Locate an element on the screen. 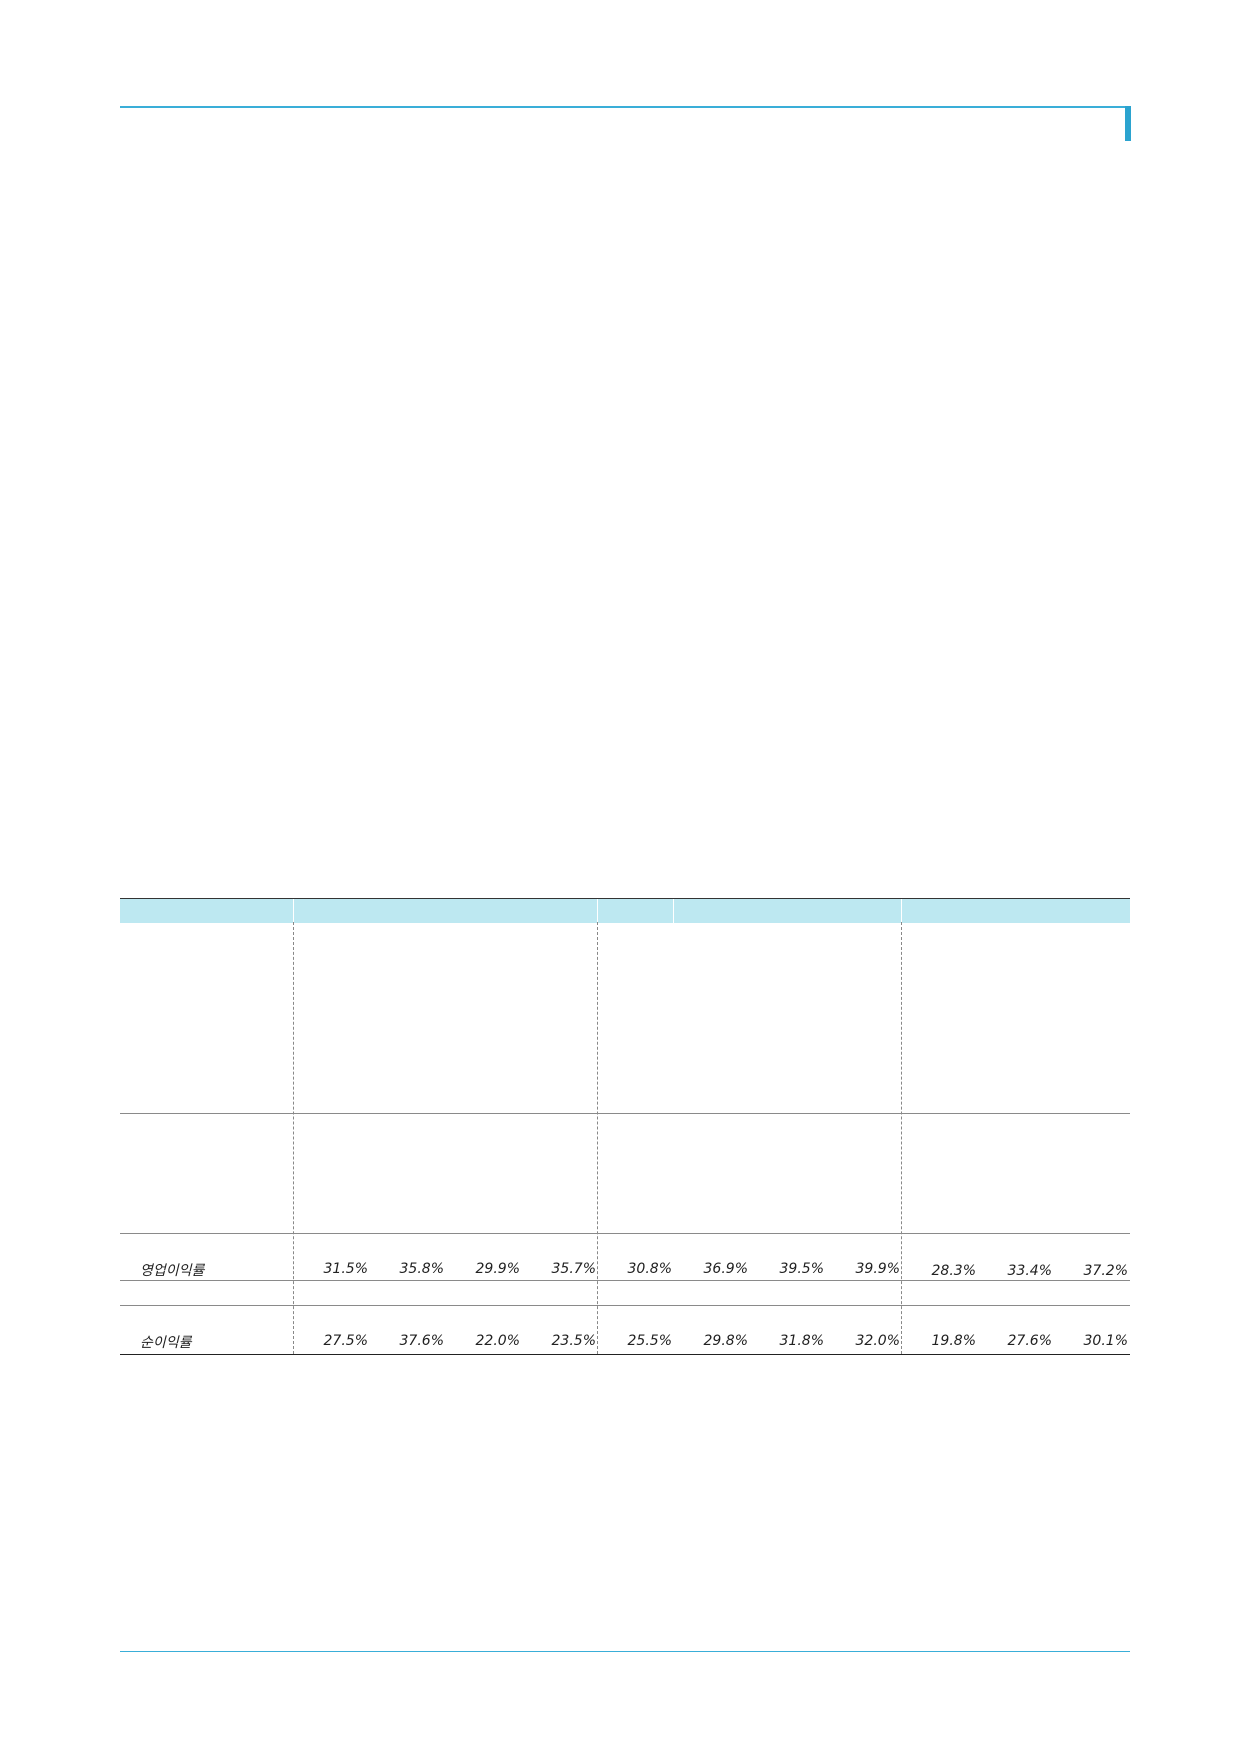  table-cell: 30.8% is located at coordinates (649, 1269).